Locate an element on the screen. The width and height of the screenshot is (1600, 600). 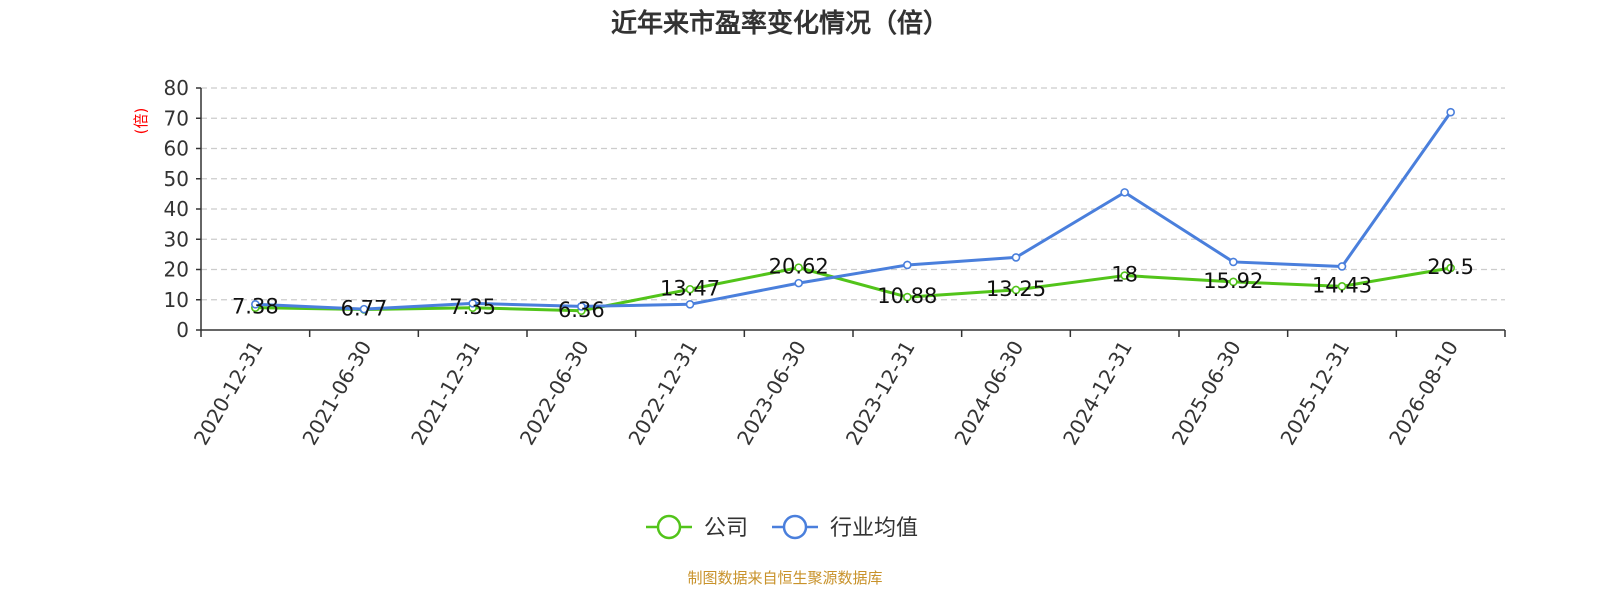
legend-item-industry-avg: 行业均值 is located at coordinates (845, 527).